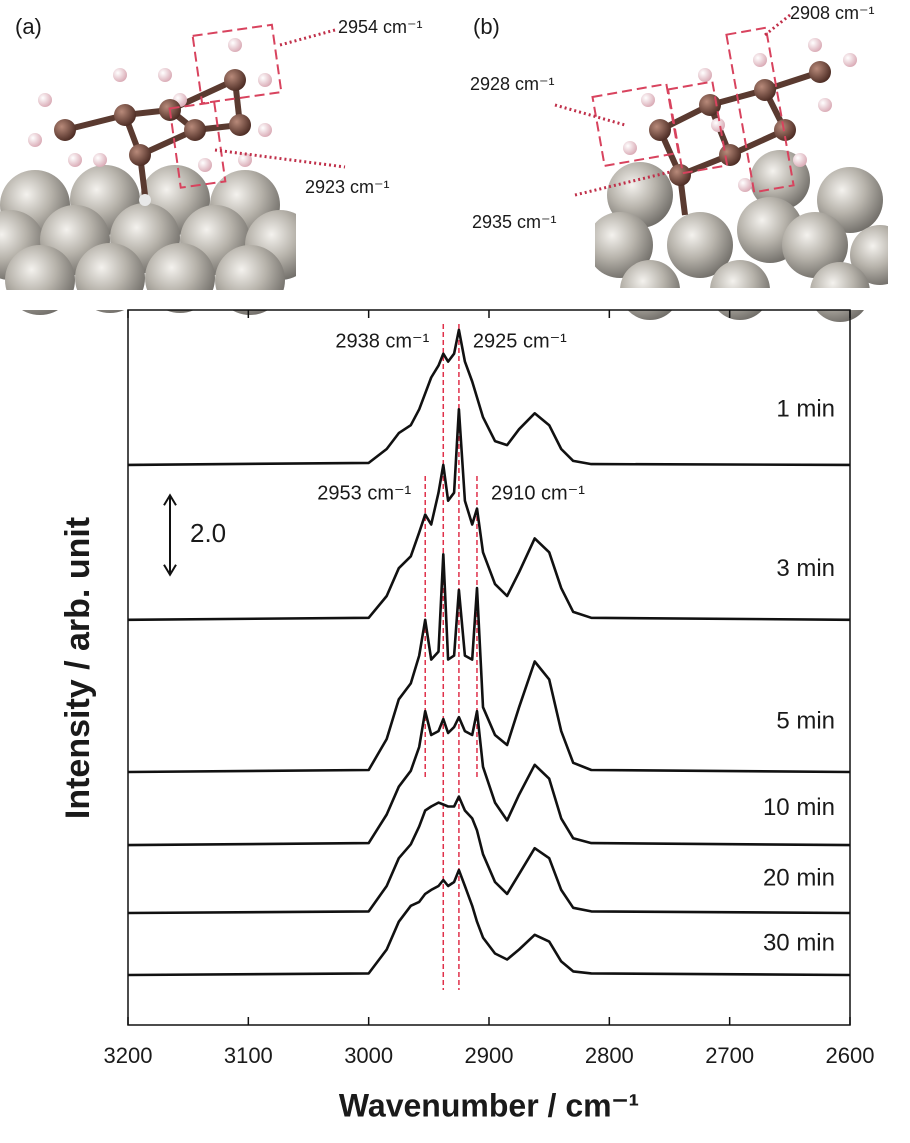 This screenshot has height=1143, width=910. What do you see at coordinates (382, 341) in the screenshot?
I see `peak-label: 2938 cm⁻¹` at bounding box center [382, 341].